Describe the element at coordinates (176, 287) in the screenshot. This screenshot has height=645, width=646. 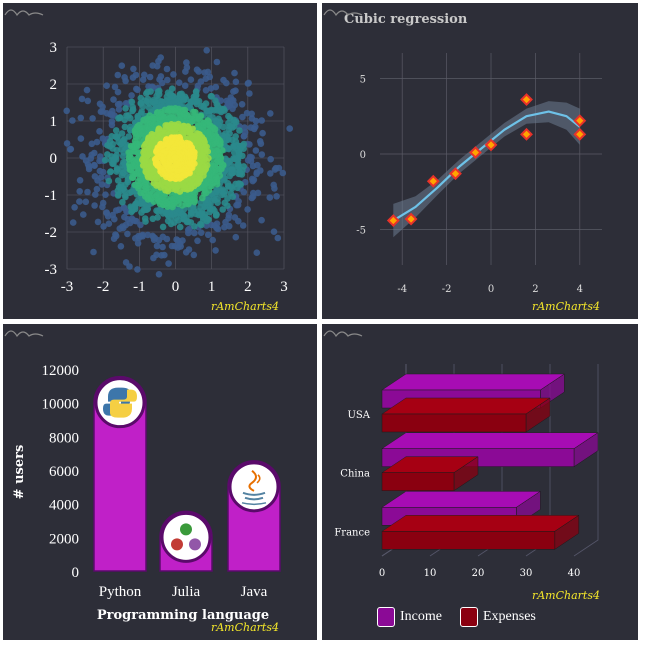
I see `x-tick-label: 0` at that location.